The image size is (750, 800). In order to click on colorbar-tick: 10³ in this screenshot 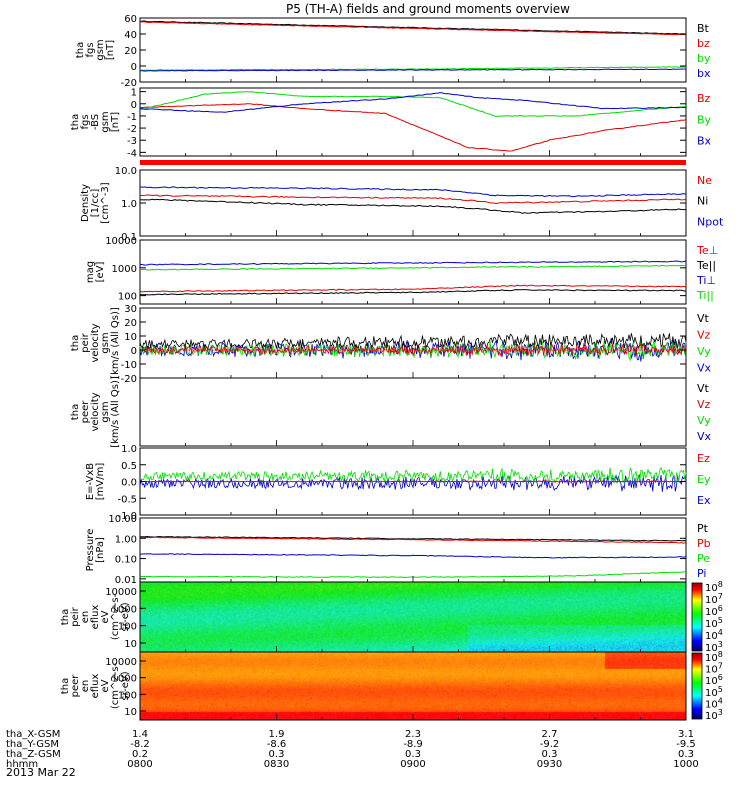, I will do `click(714, 715)`.